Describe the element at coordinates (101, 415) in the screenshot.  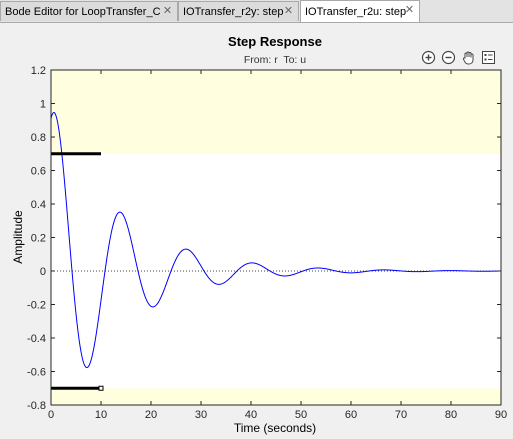
I see `x-tick-label: 10` at that location.